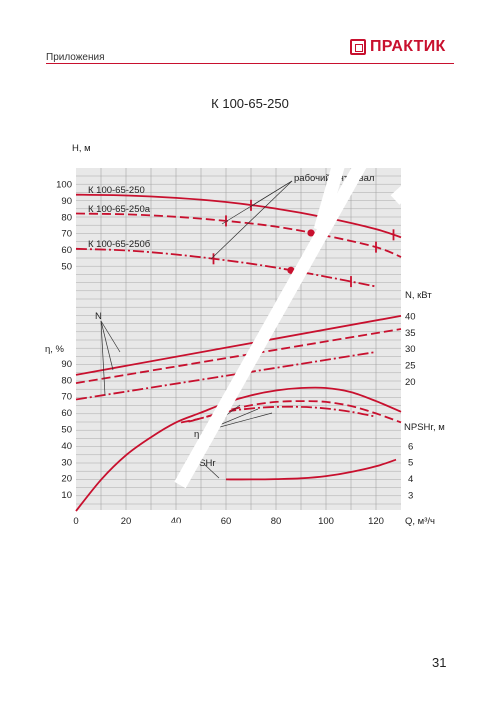 This screenshot has width=500, height=707. I want to click on series-label-250b: К 100-65-250б, so click(119, 244).